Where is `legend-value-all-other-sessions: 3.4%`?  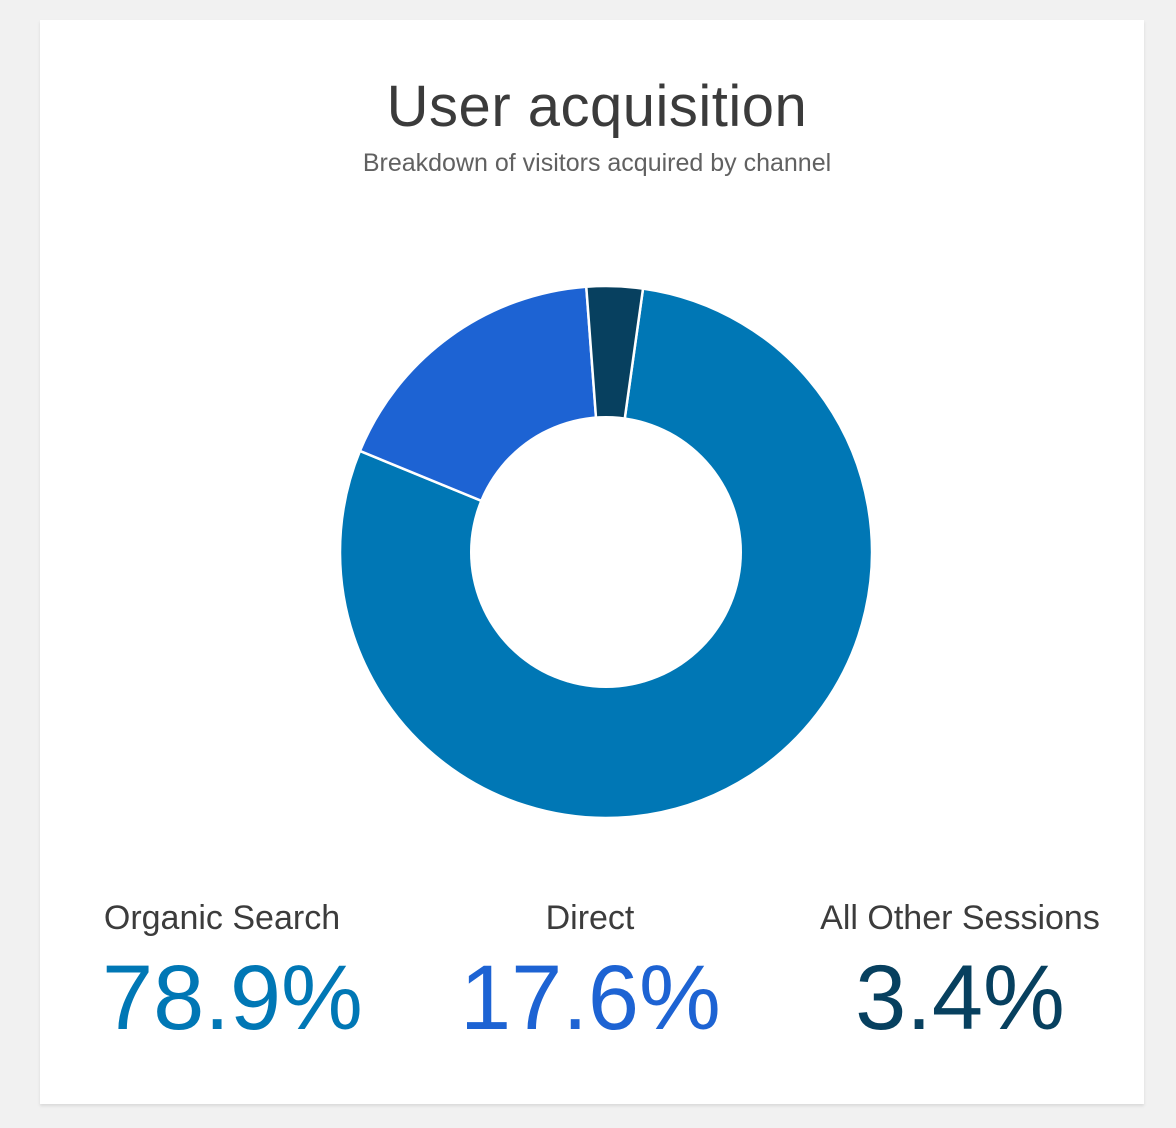
legend-value-all-other-sessions: 3.4% is located at coordinates (960, 998).